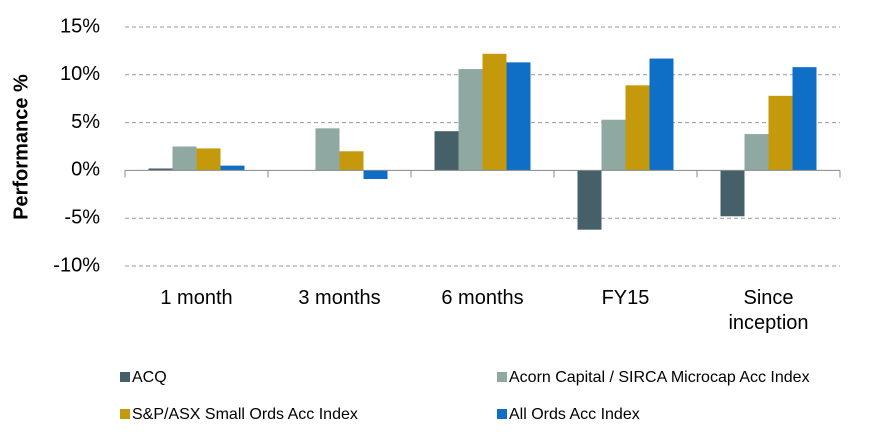  I want to click on y-tick-label: -5%, so click(82, 217).